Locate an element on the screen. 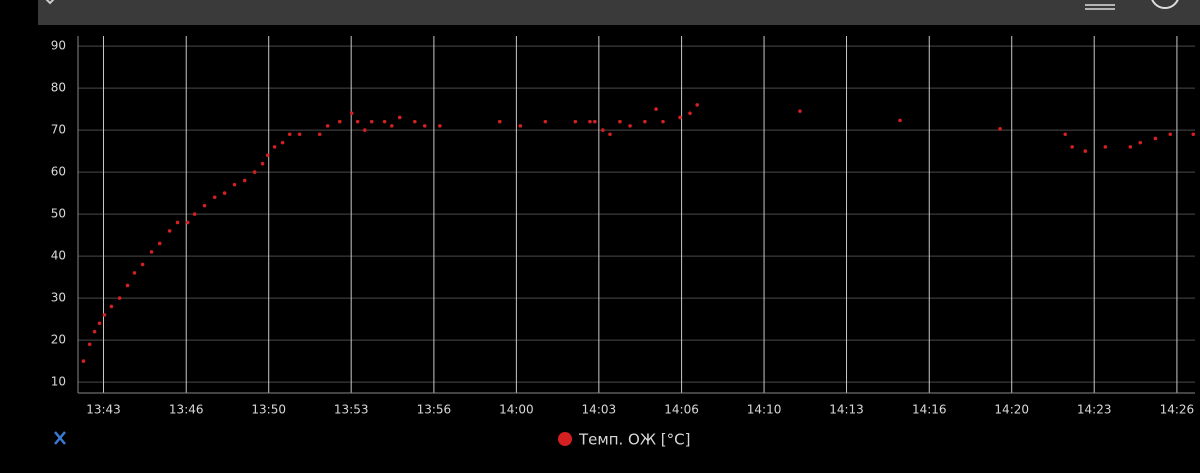  legend-marker is located at coordinates (565, 439).